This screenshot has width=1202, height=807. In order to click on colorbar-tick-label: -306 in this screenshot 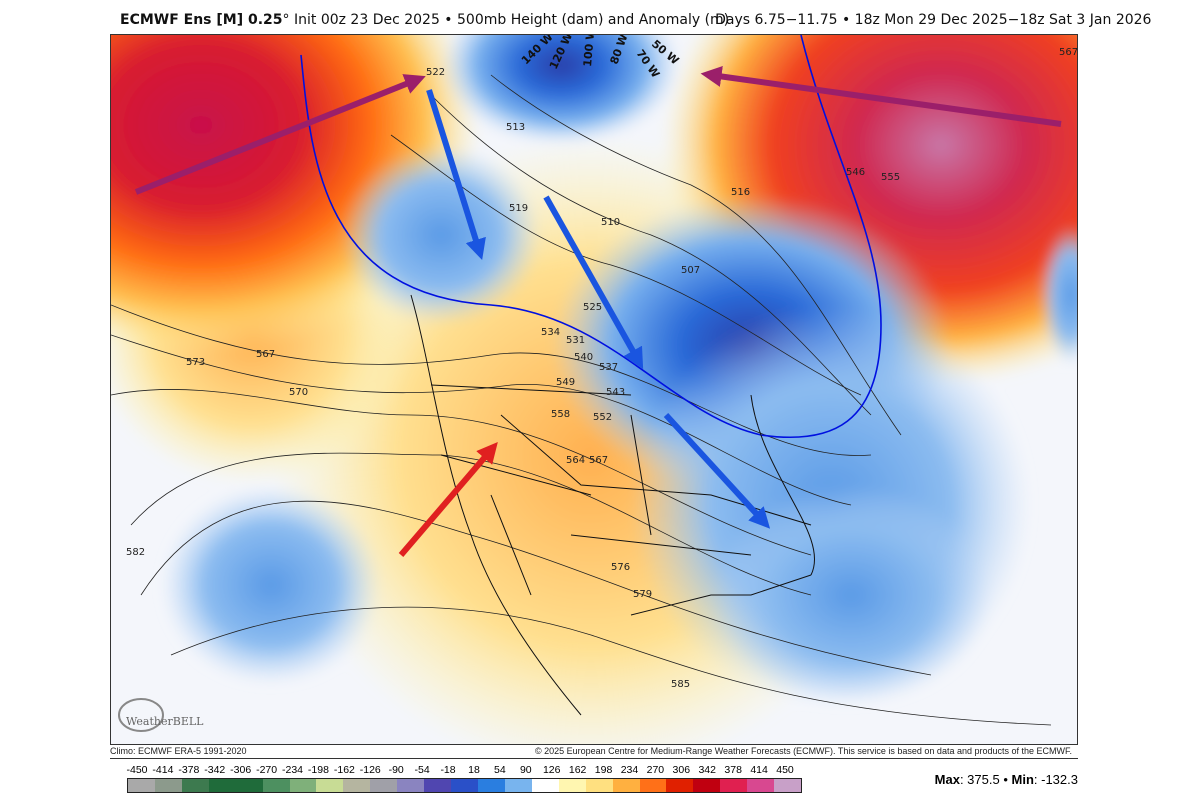, I will do `click(241, 770)`.